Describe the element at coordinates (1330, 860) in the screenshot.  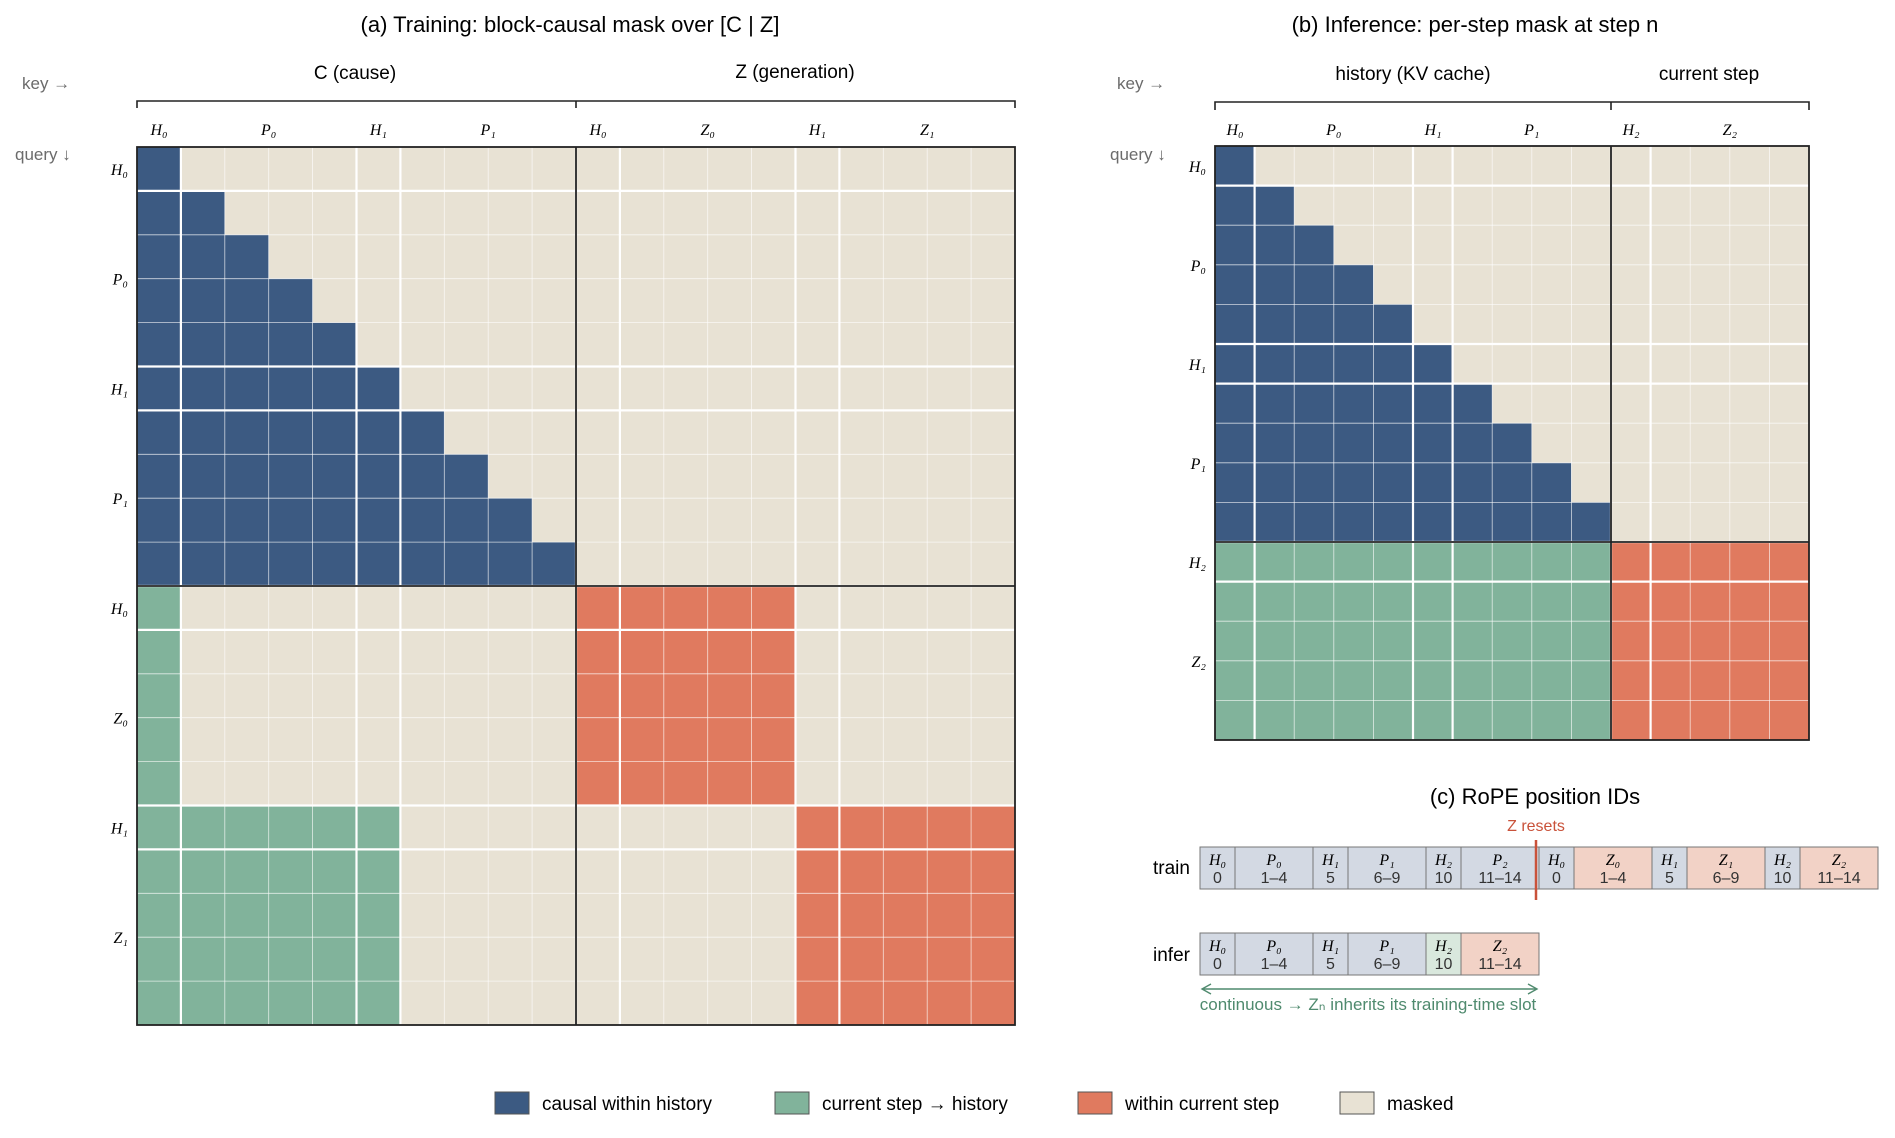
I see `rope-token-name: H₁` at that location.